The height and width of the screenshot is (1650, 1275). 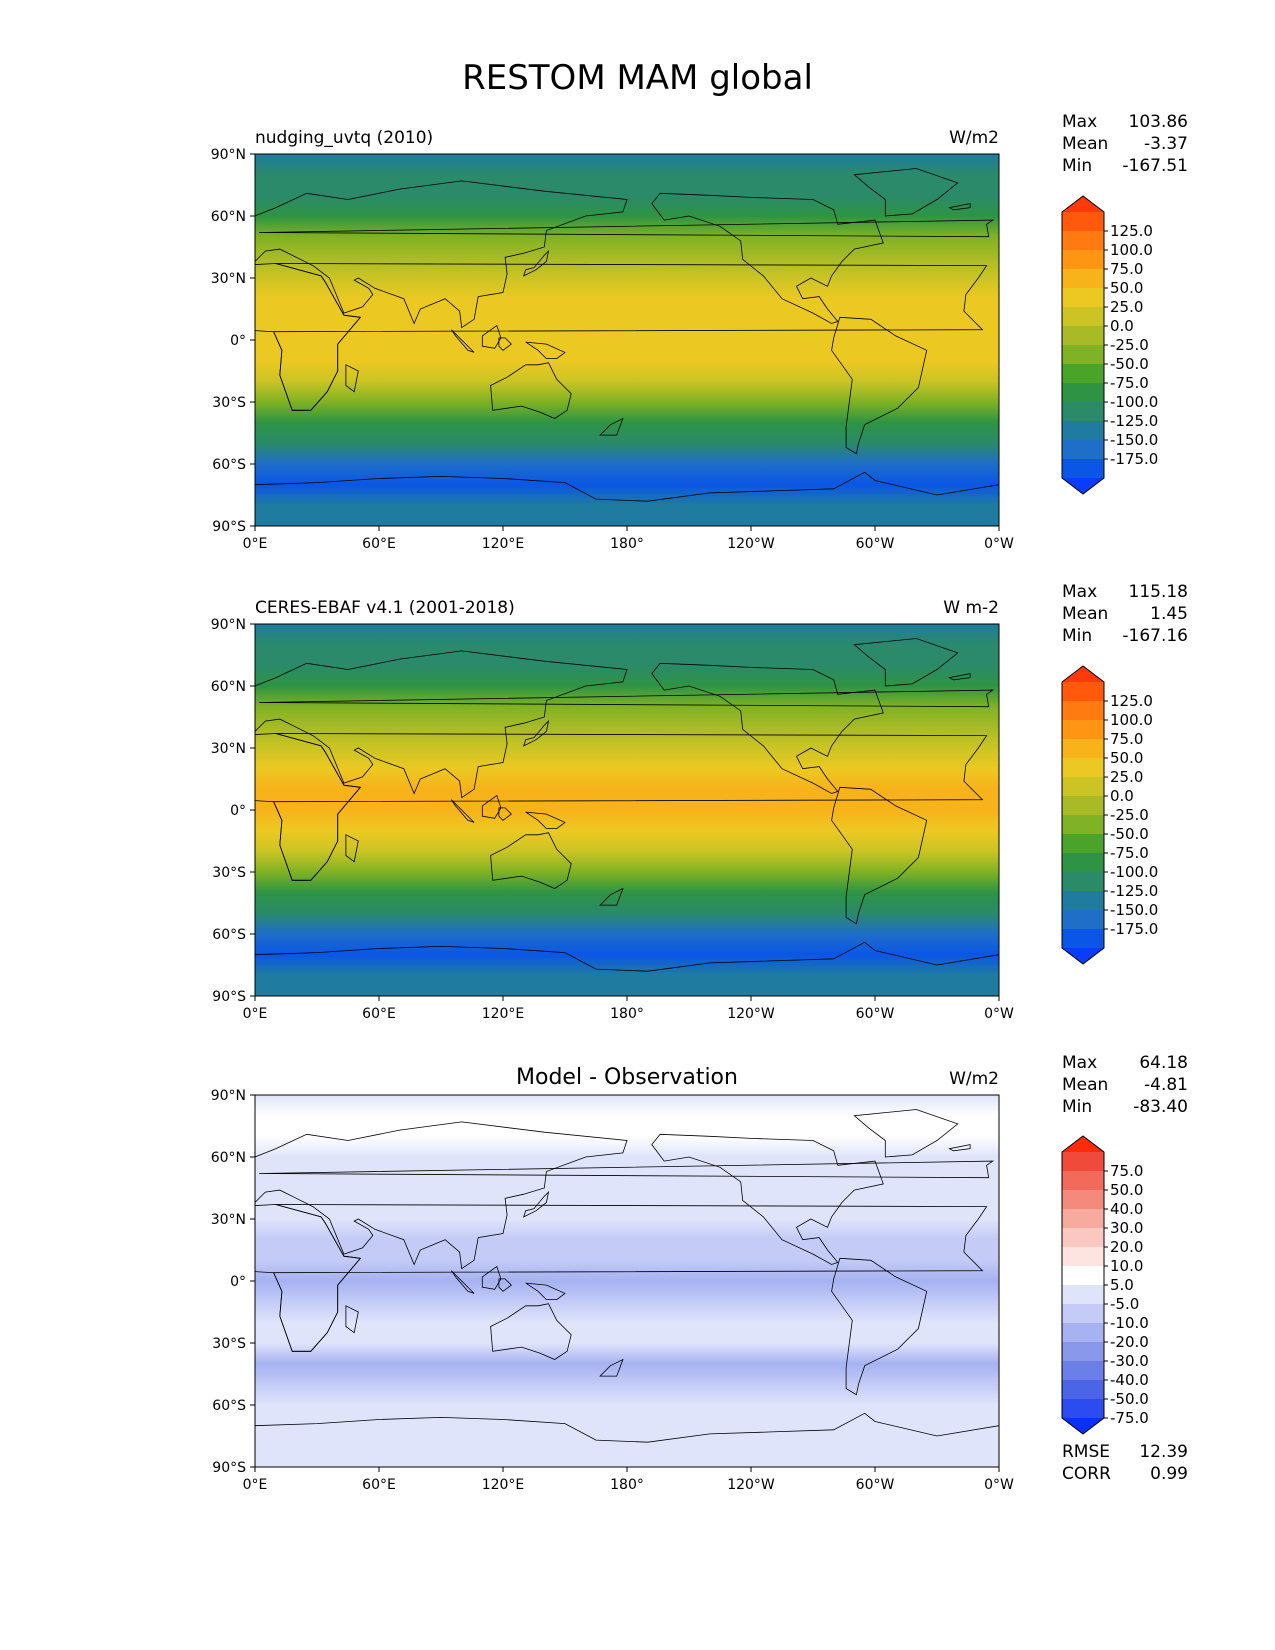 What do you see at coordinates (1086, 1474) in the screenshot?
I see `extra-stat-label: CORR` at bounding box center [1086, 1474].